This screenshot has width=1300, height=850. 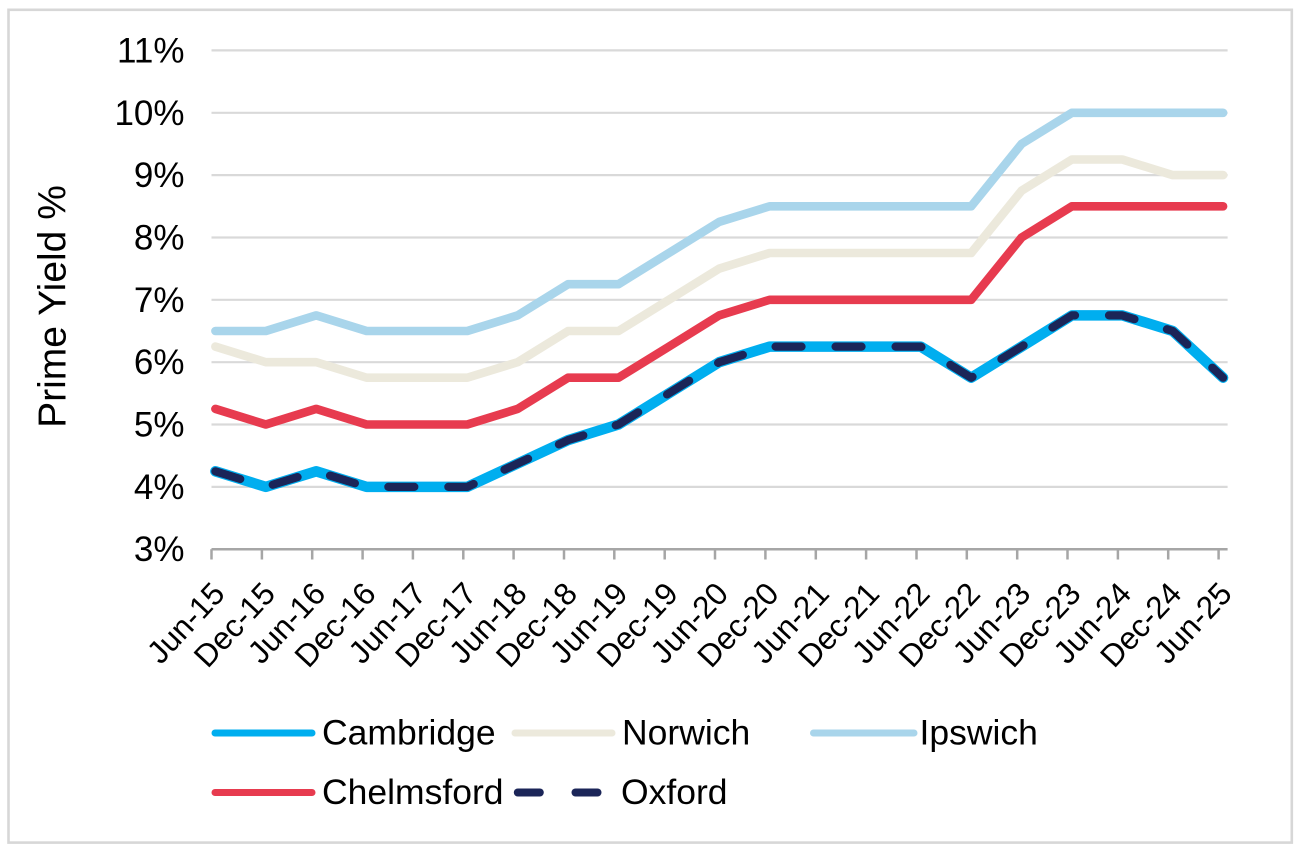 I want to click on svg-text: 6%, so click(x=159, y=362).